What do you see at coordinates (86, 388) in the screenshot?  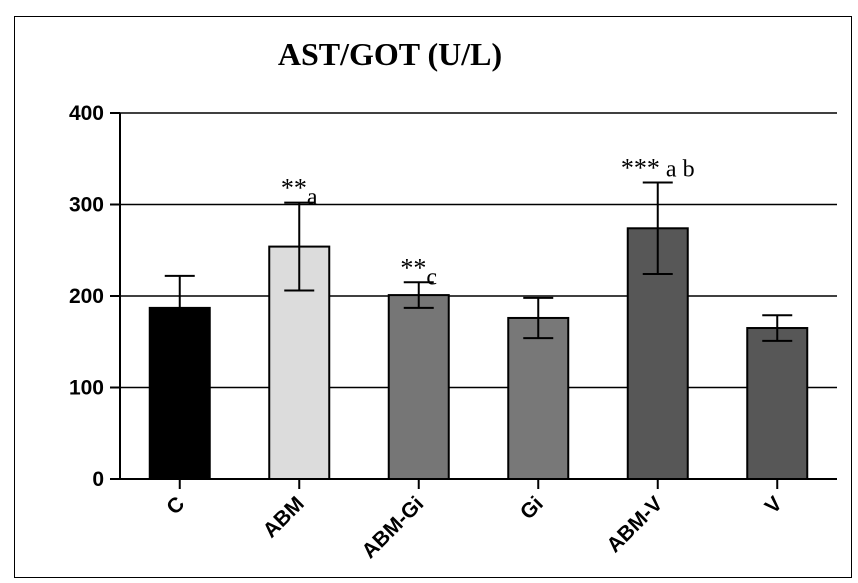 I see `y-tick-label: 100` at bounding box center [86, 388].